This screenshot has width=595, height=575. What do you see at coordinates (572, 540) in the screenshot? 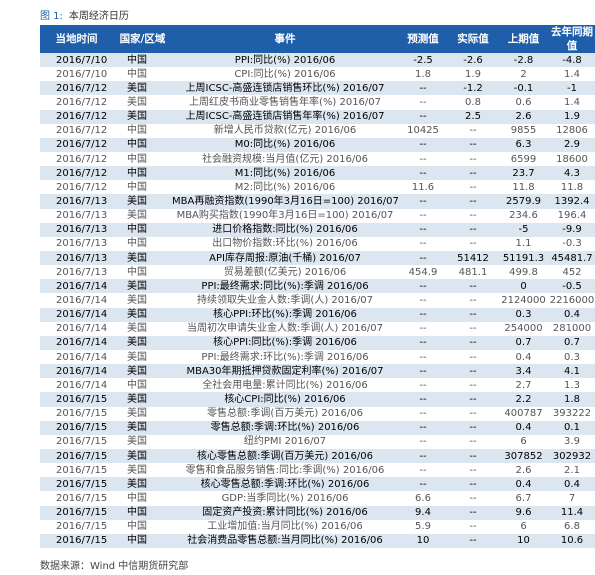
I see `last-year-cell: 10.6` at bounding box center [572, 540].